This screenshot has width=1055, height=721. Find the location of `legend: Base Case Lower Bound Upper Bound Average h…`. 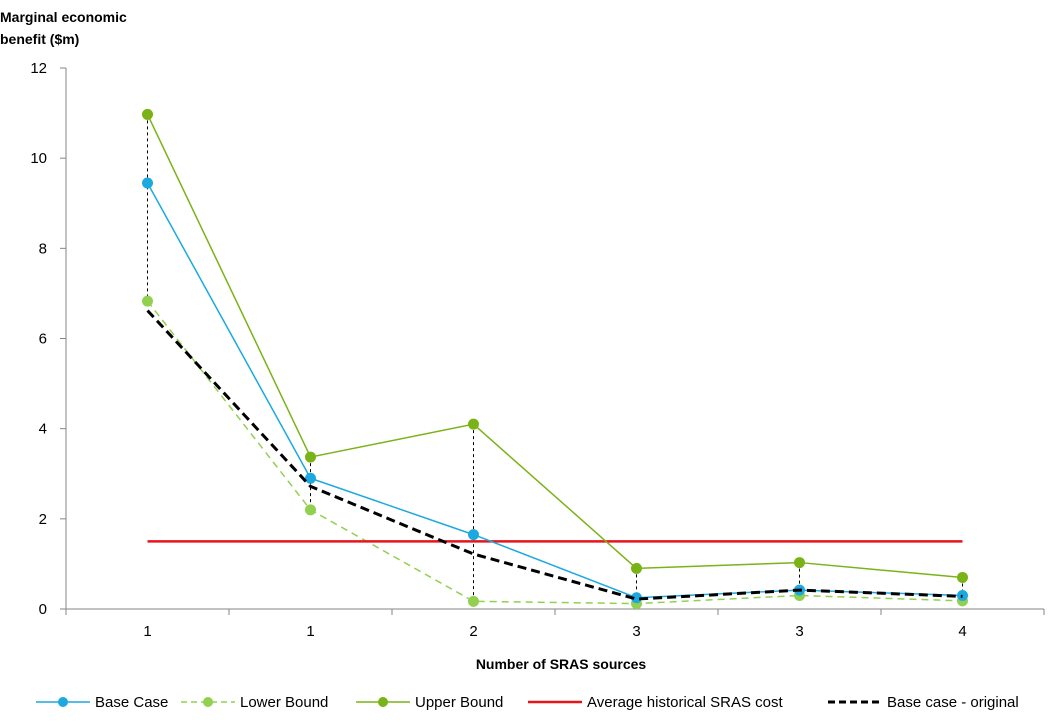

legend: Base Case Lower Bound Upper Bound Average h… is located at coordinates (527, 702).